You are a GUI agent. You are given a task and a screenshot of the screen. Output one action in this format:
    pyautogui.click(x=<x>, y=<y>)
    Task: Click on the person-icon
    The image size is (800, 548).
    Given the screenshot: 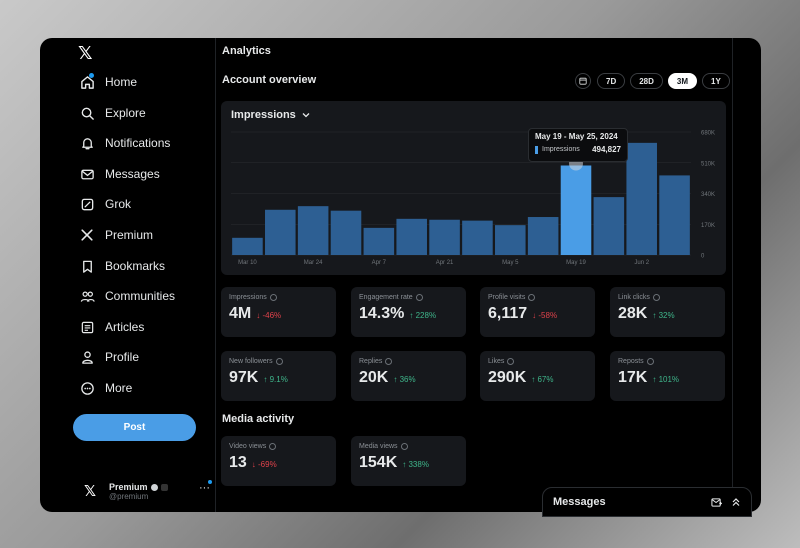 What is the action you would take?
    pyautogui.click(x=87, y=357)
    